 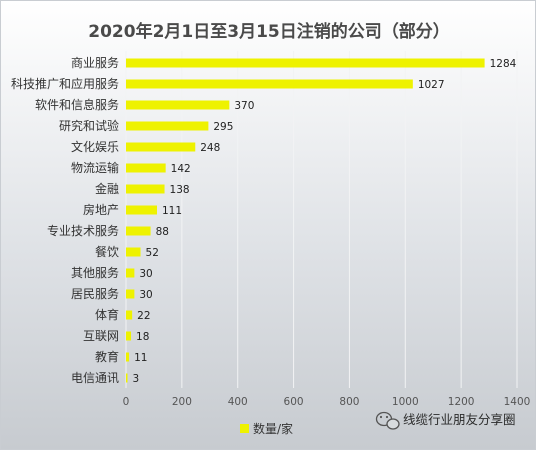 What do you see at coordinates (180, 190) in the screenshot?
I see `data-label: 138` at bounding box center [180, 190].